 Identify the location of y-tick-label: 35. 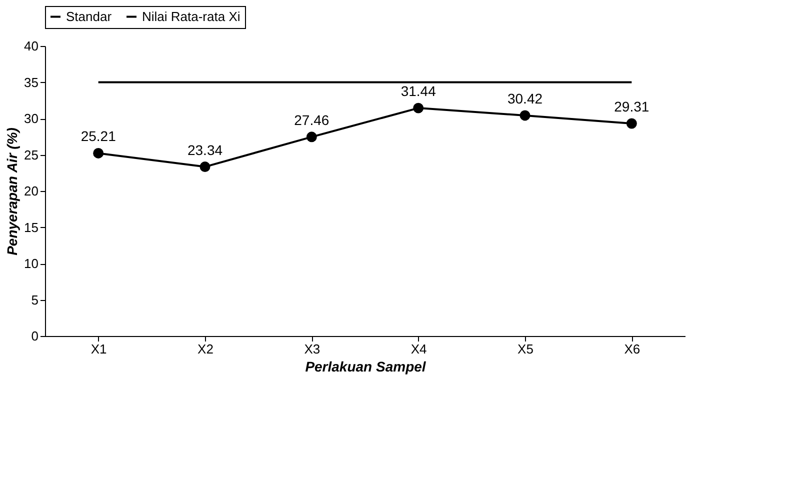
(31, 82).